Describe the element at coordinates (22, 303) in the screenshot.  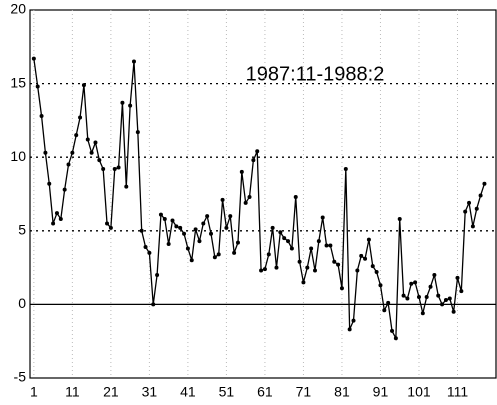
I see `y-tick-label: 0` at that location.